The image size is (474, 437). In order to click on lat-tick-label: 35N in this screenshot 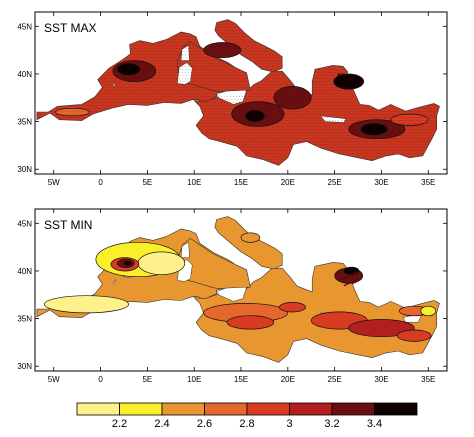, I will do `click(24, 319)`.